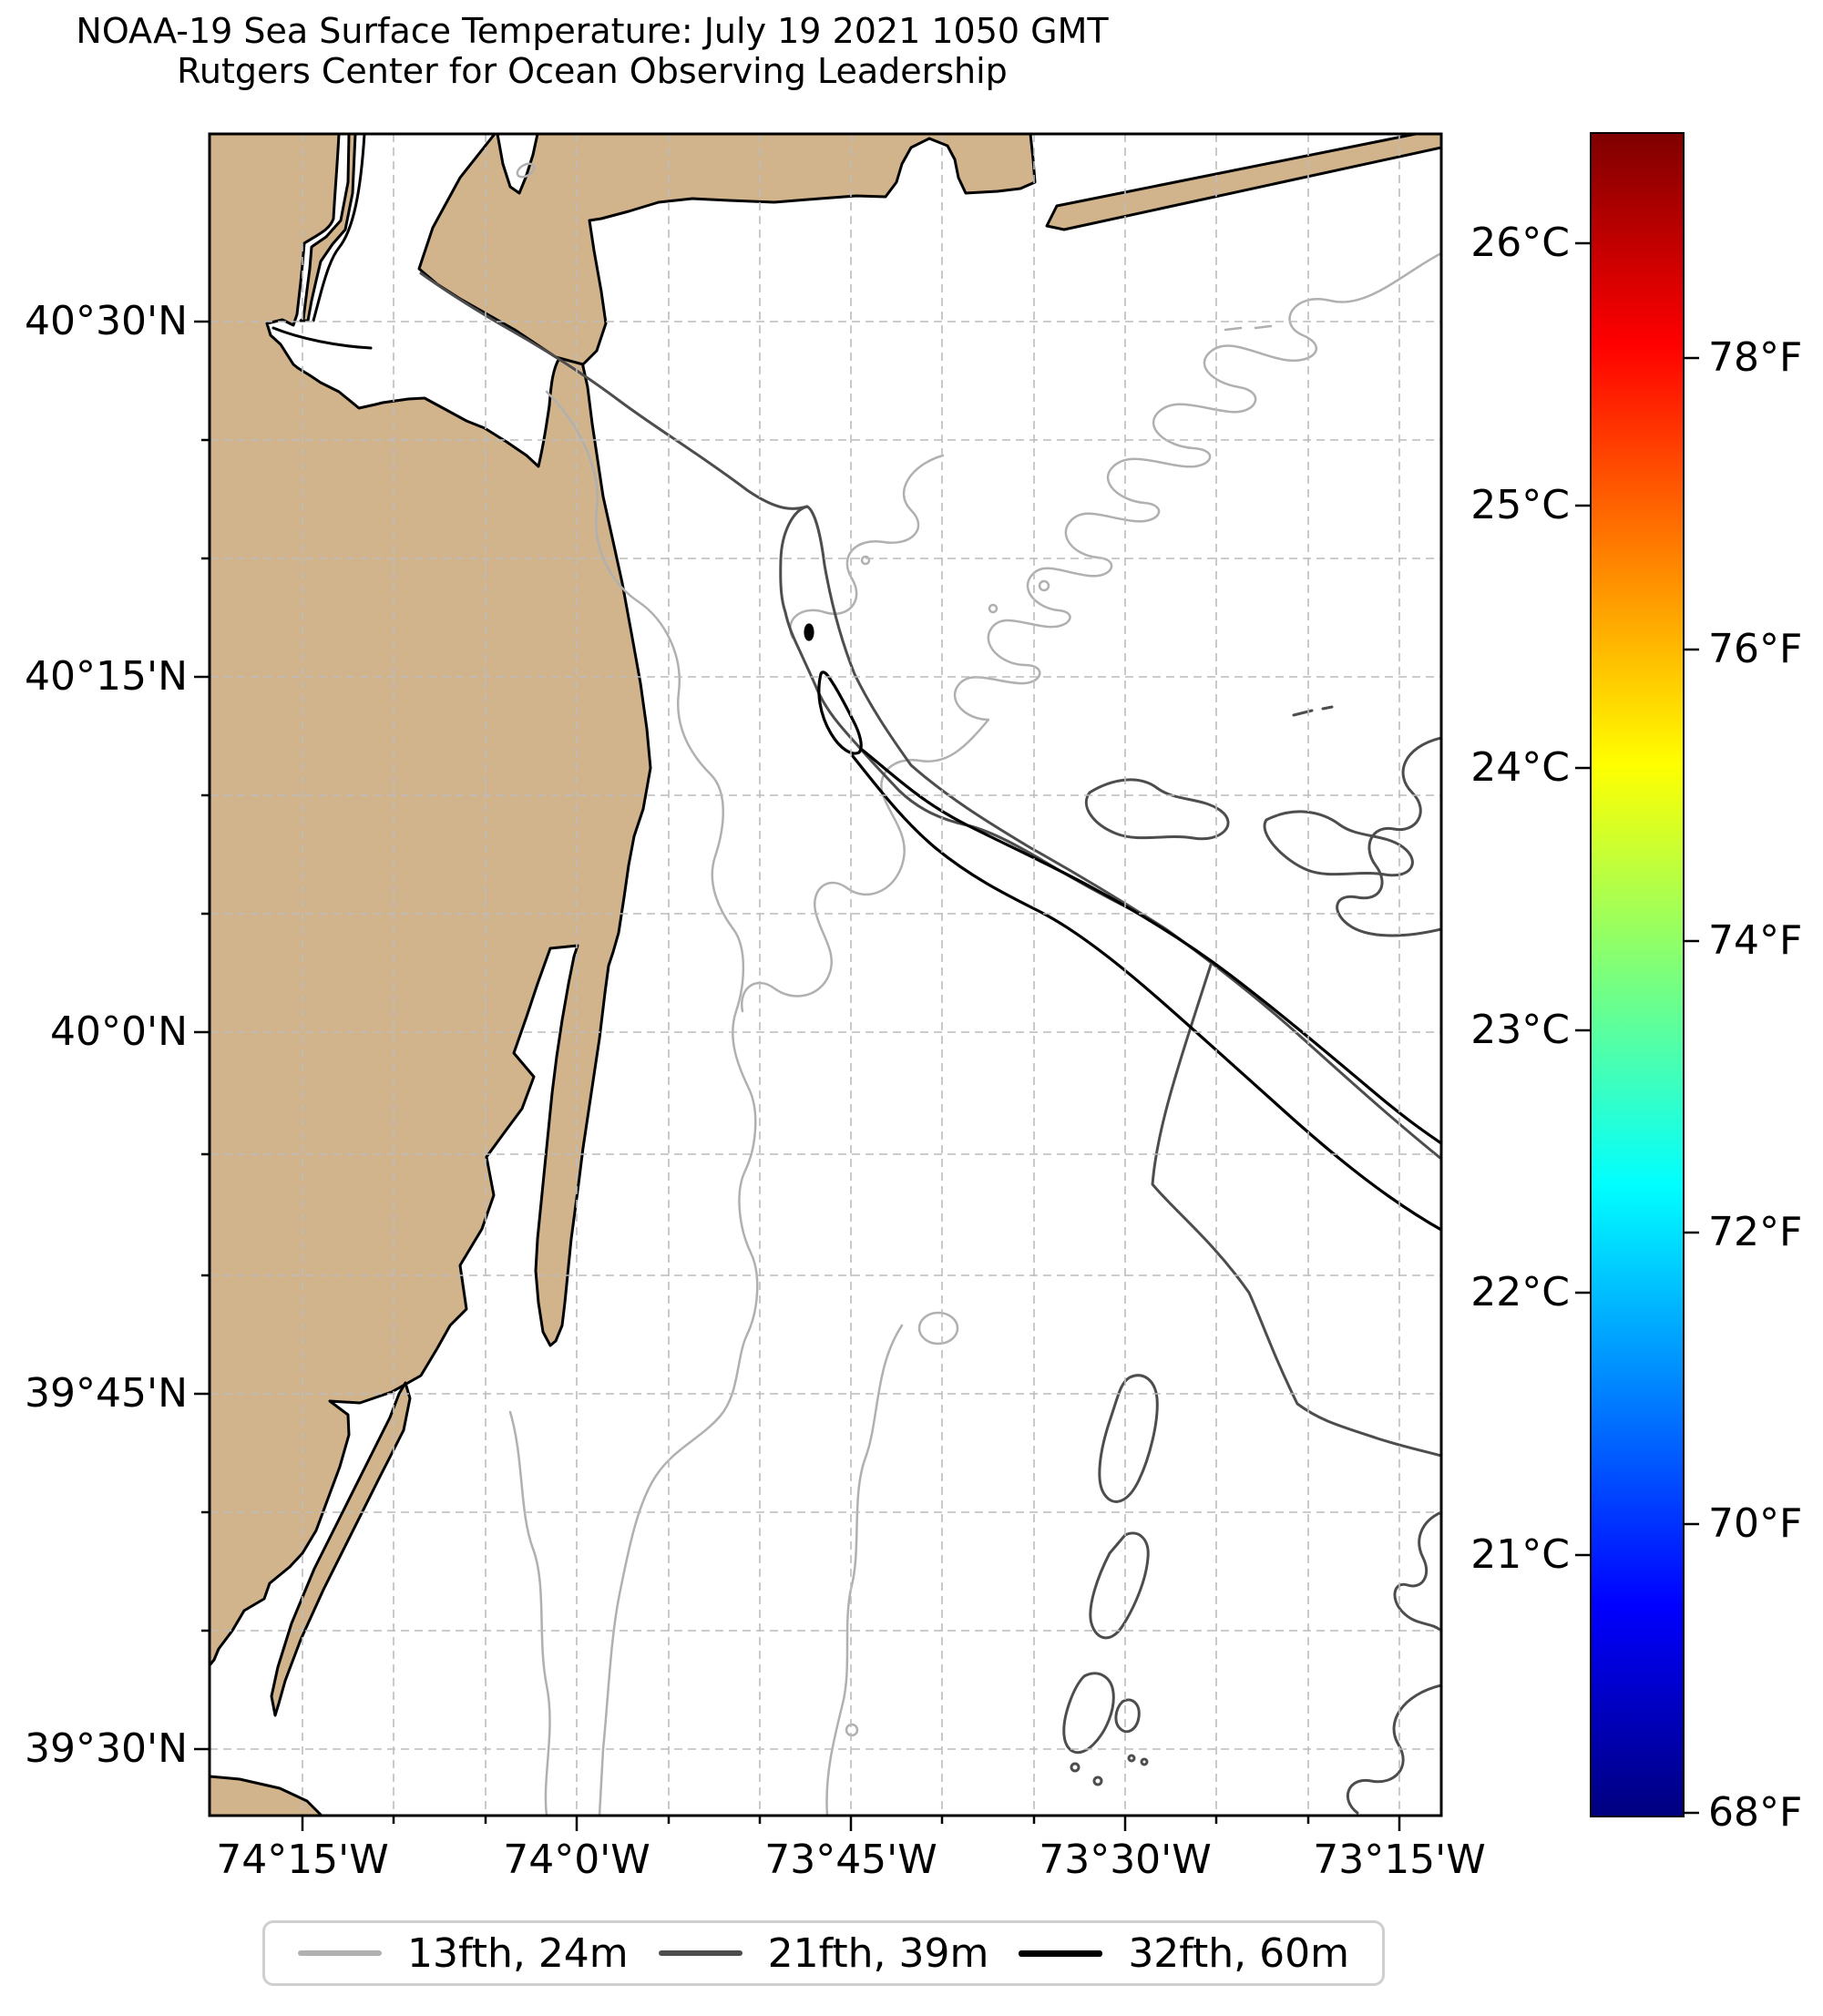 This screenshot has width=1823, height=2016. What do you see at coordinates (328, 228) in the screenshot?
I see `land-hudson-sliver` at bounding box center [328, 228].